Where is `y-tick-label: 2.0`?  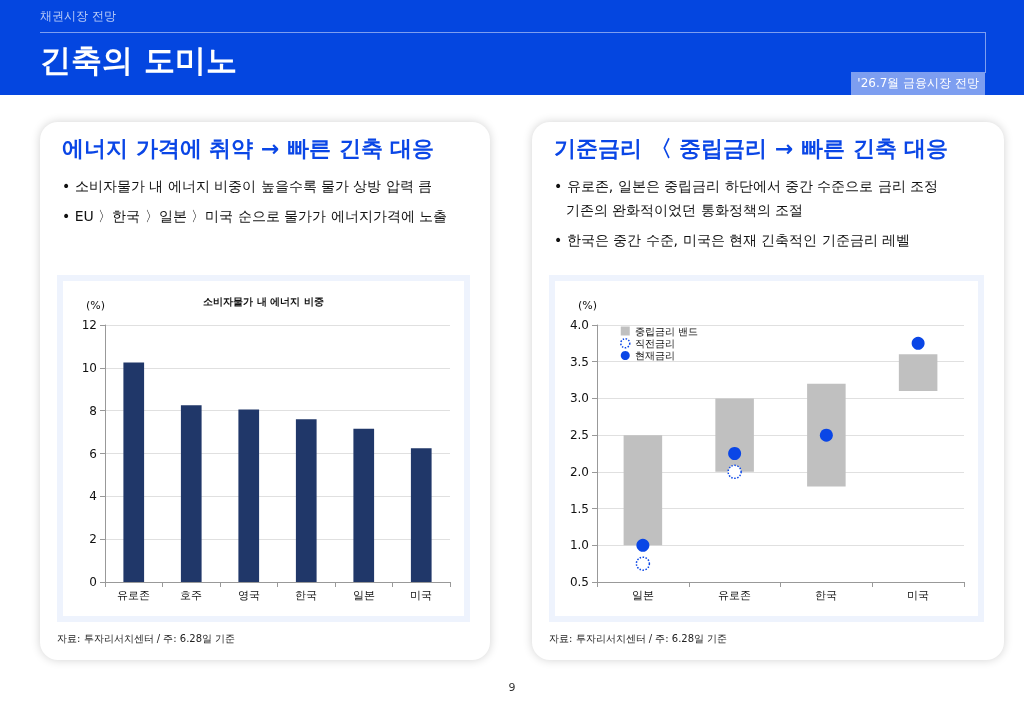 y-tick-label: 2.0 is located at coordinates (579, 471).